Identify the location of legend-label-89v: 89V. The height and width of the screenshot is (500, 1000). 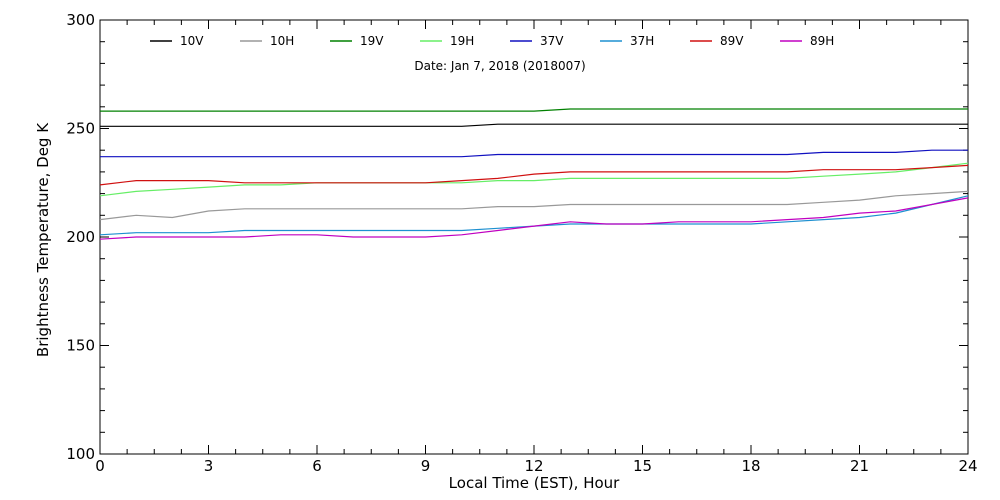
(732, 41).